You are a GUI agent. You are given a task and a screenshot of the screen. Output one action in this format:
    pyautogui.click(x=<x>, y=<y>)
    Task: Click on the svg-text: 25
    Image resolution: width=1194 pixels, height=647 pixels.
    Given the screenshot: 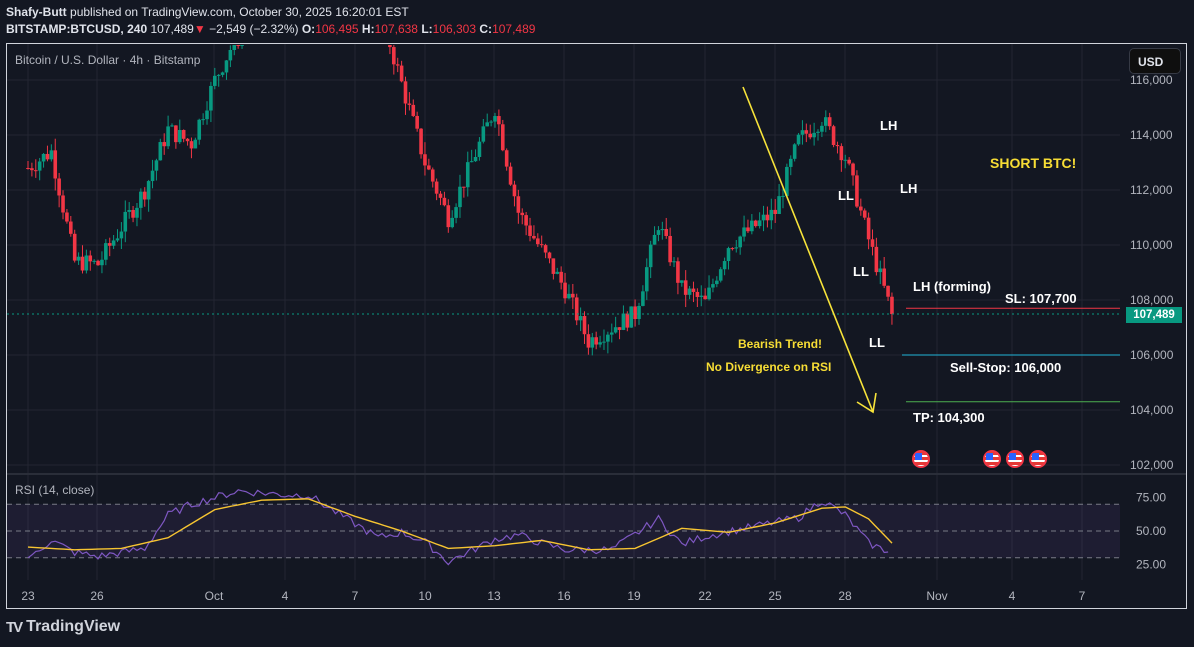 What is the action you would take?
    pyautogui.click(x=775, y=596)
    